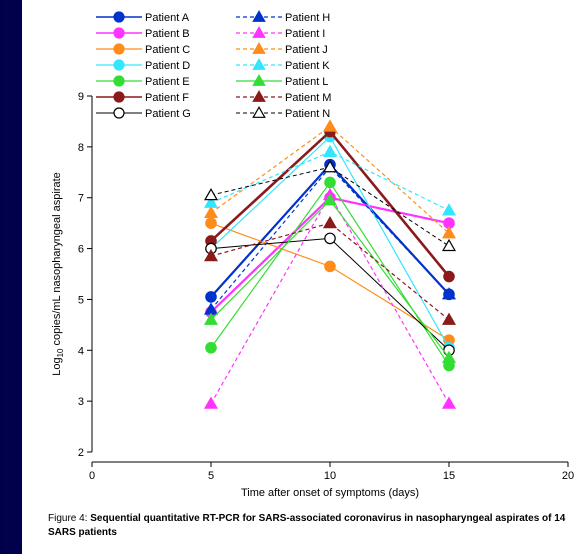 The width and height of the screenshot is (587, 554). What do you see at coordinates (81, 199) in the screenshot?
I see `y-tick-label: 7` at bounding box center [81, 199].